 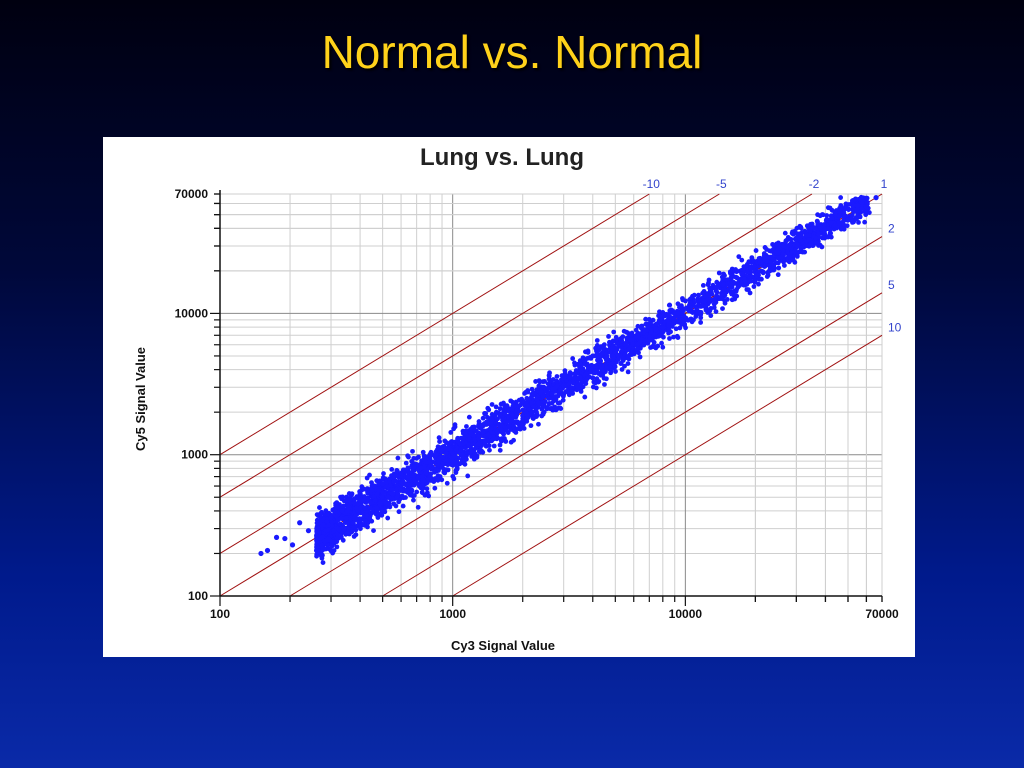 What do you see at coordinates (882, 614) in the screenshot?
I see `x-tick-label: 70000` at bounding box center [882, 614].